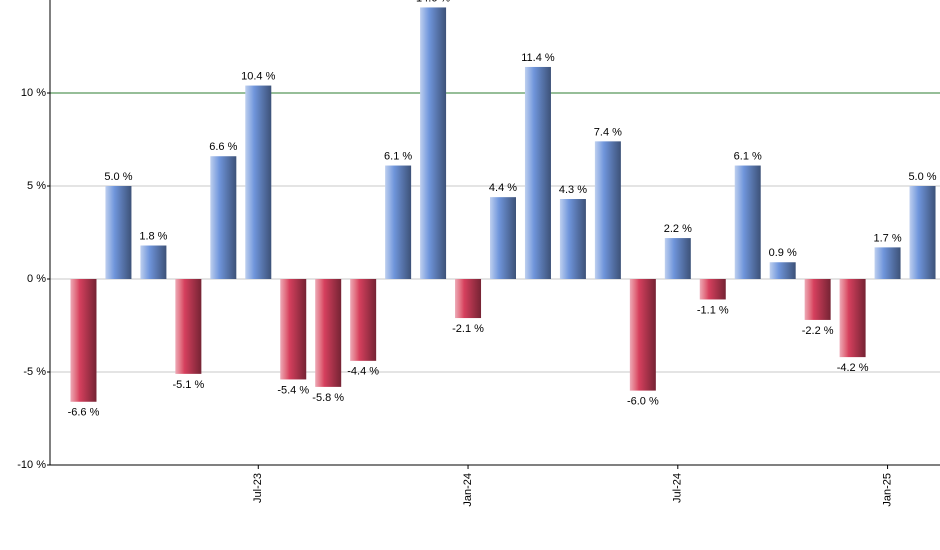 The image size is (940, 550). I want to click on value-label: -6.6 %, so click(84, 413).